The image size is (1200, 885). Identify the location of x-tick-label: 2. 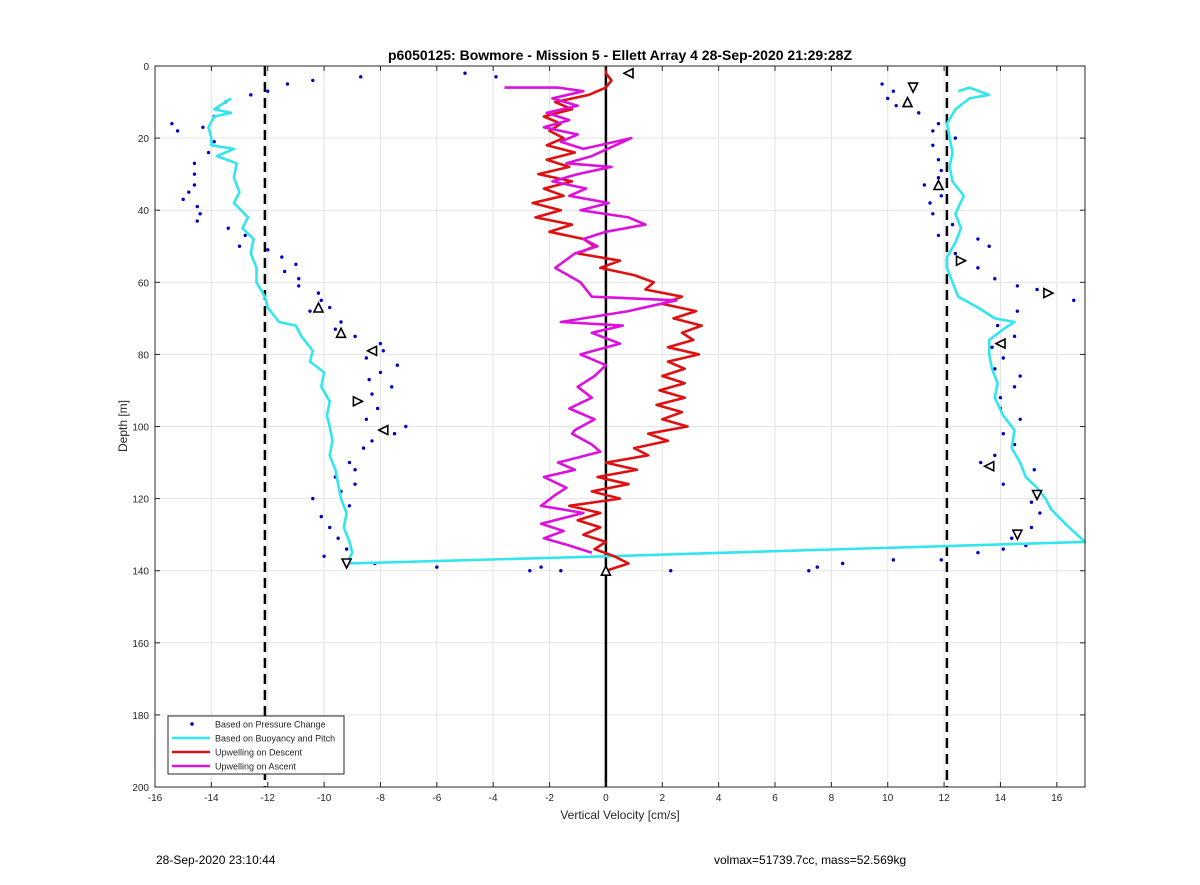
(662, 798).